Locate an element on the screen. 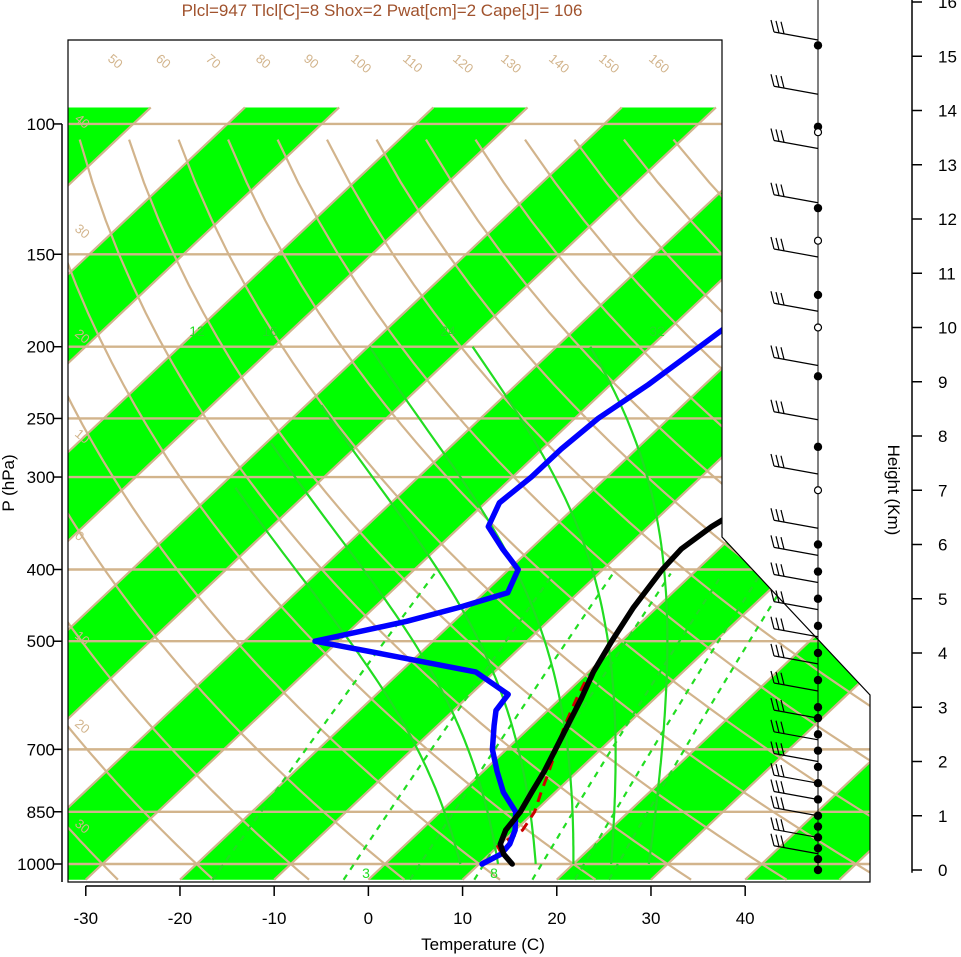  x-tick-label: -20 is located at coordinates (180, 918).